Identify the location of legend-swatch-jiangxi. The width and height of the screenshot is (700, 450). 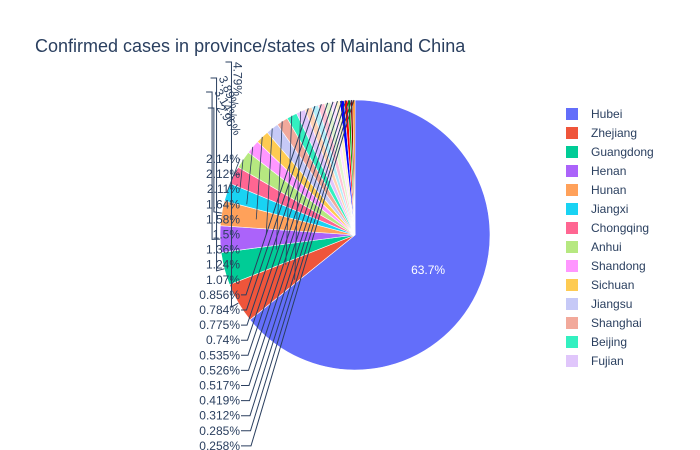
(572, 209).